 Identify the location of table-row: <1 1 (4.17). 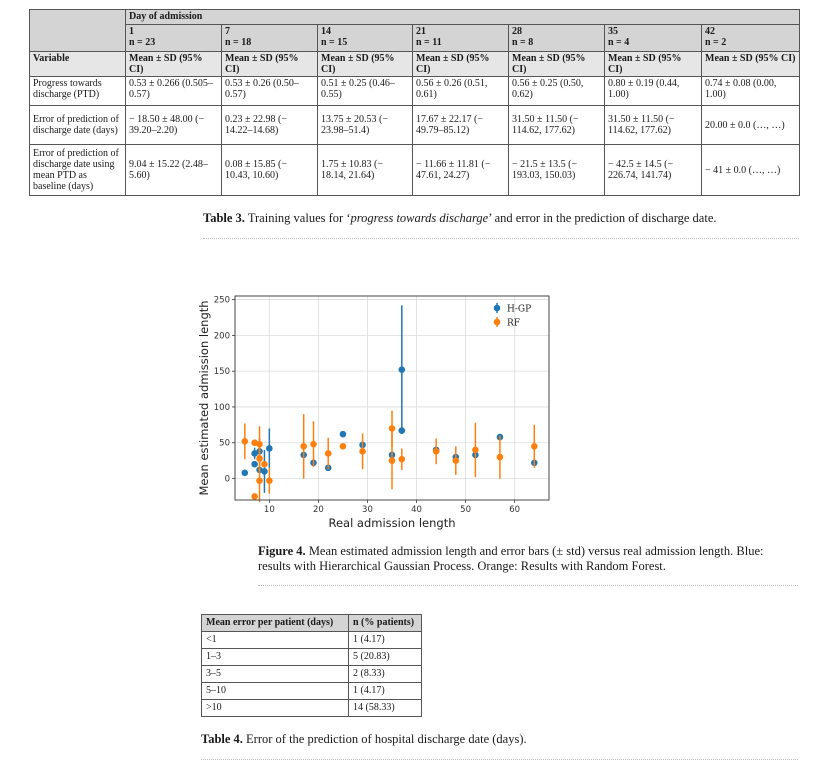
(311, 640).